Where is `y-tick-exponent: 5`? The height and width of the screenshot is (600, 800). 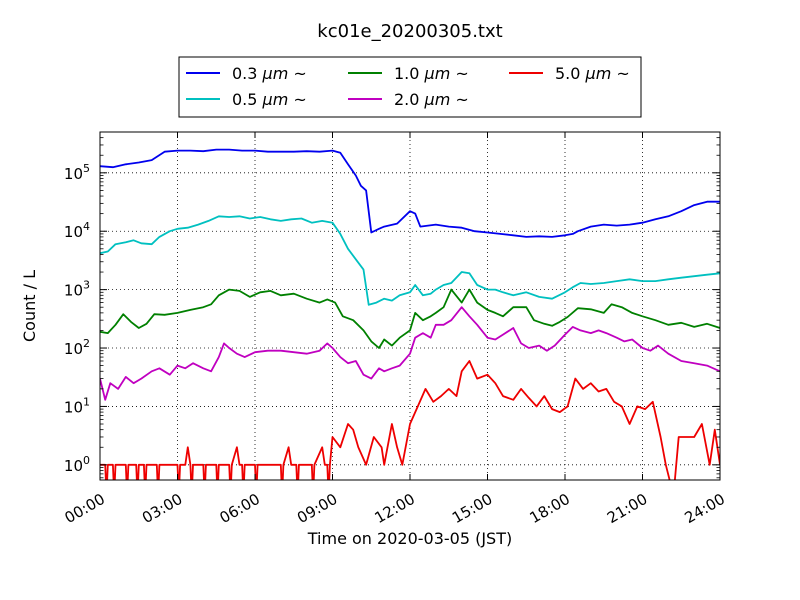
y-tick-exponent: 5 is located at coordinates (86, 168).